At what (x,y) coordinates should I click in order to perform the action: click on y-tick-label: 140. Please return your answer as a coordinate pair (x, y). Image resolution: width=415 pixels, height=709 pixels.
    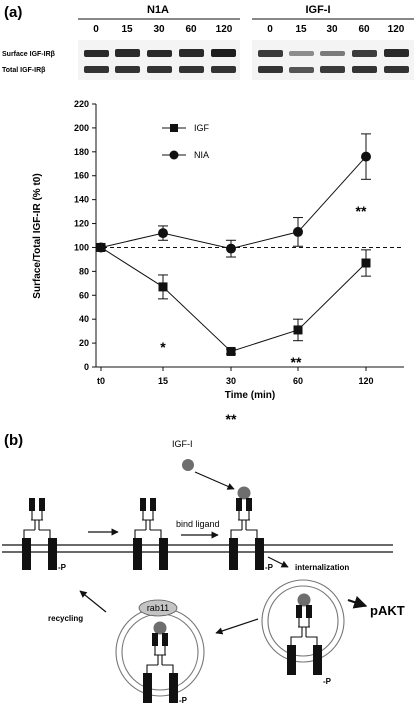
    Looking at the image, I should click on (81, 200).